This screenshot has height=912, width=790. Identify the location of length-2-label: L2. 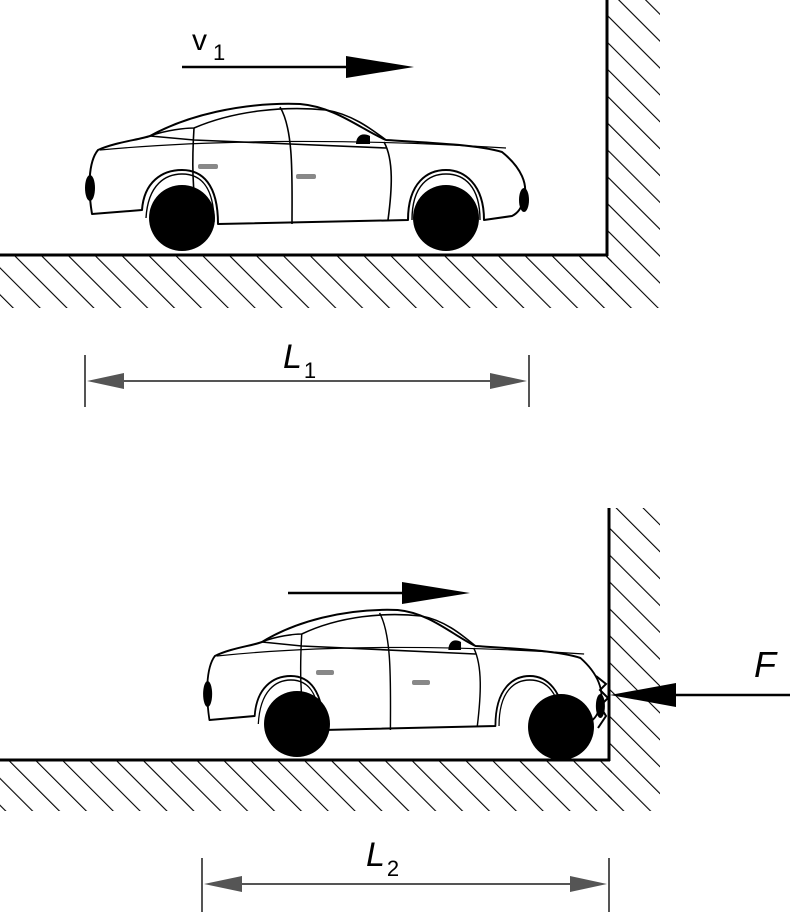
(382, 858).